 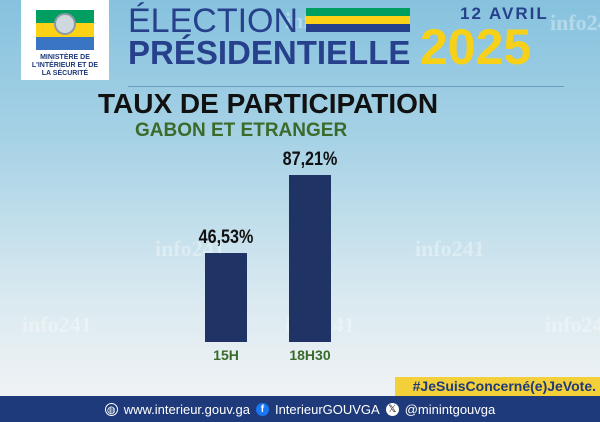 What do you see at coordinates (111, 409) in the screenshot?
I see `globe-icon: ◍` at bounding box center [111, 409].